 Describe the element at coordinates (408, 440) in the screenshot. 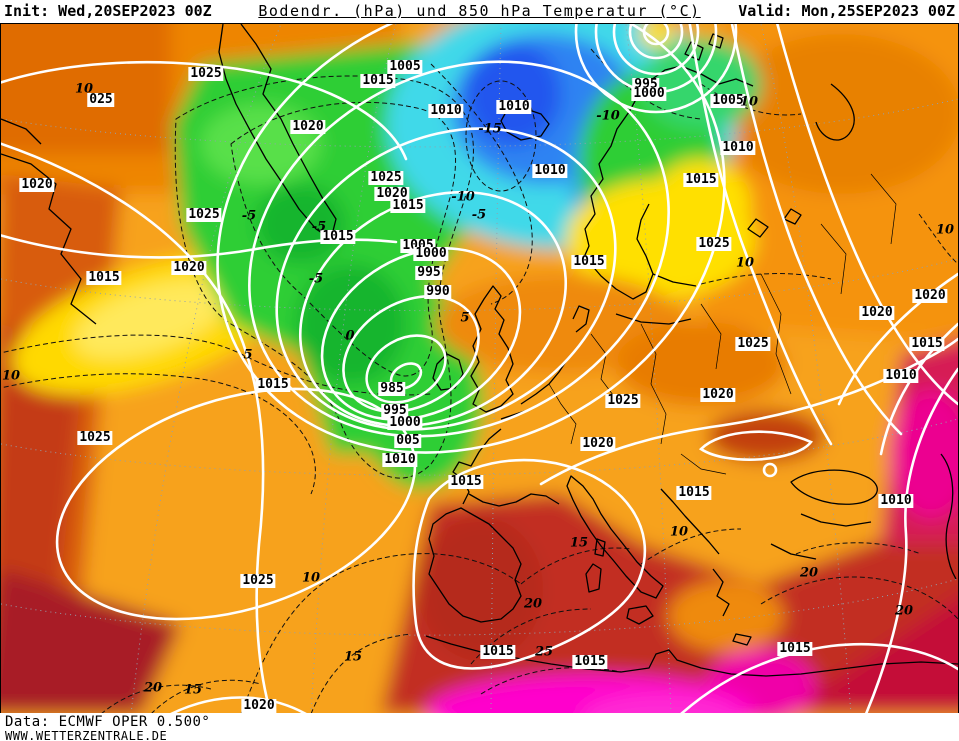

I see `pressure-label: 005` at that location.